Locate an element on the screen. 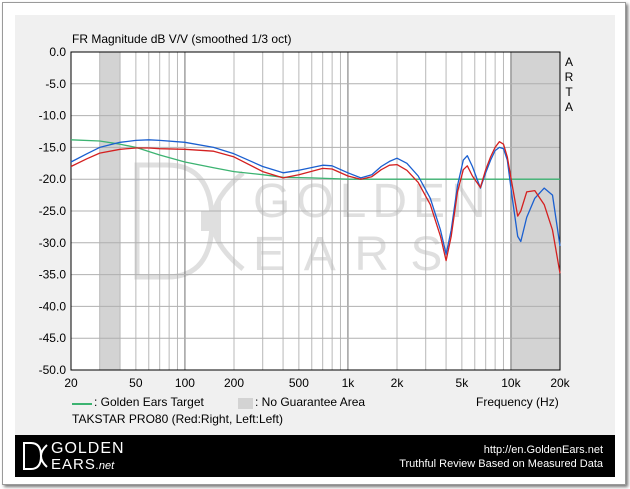 The image size is (630, 489). watermark-d-icon is located at coordinates (174, 221).